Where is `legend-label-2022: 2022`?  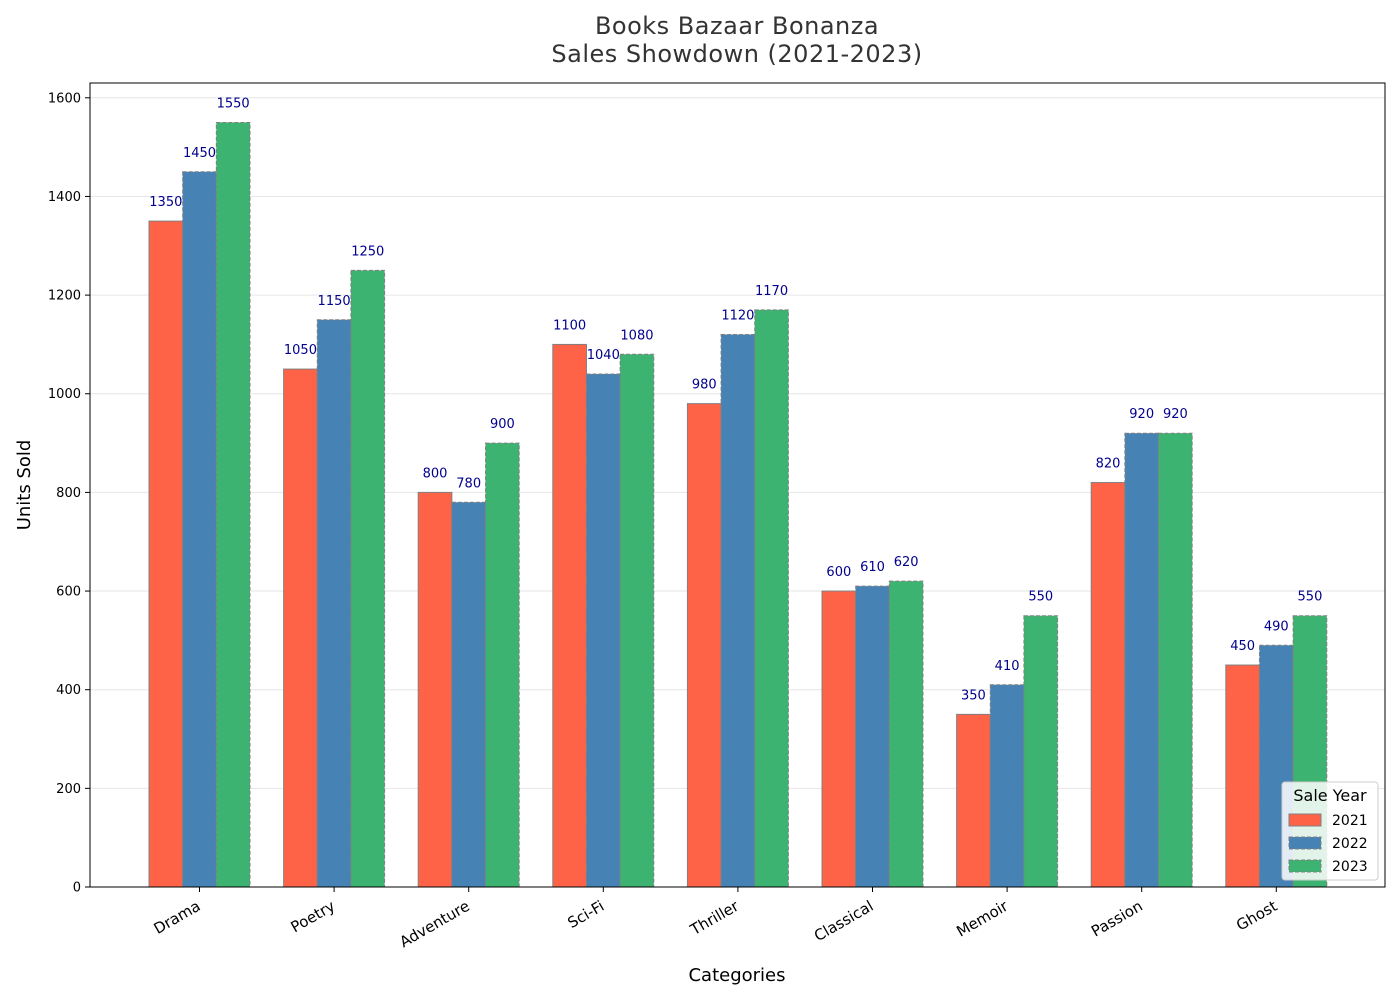 legend-label-2022: 2022 is located at coordinates (1350, 844).